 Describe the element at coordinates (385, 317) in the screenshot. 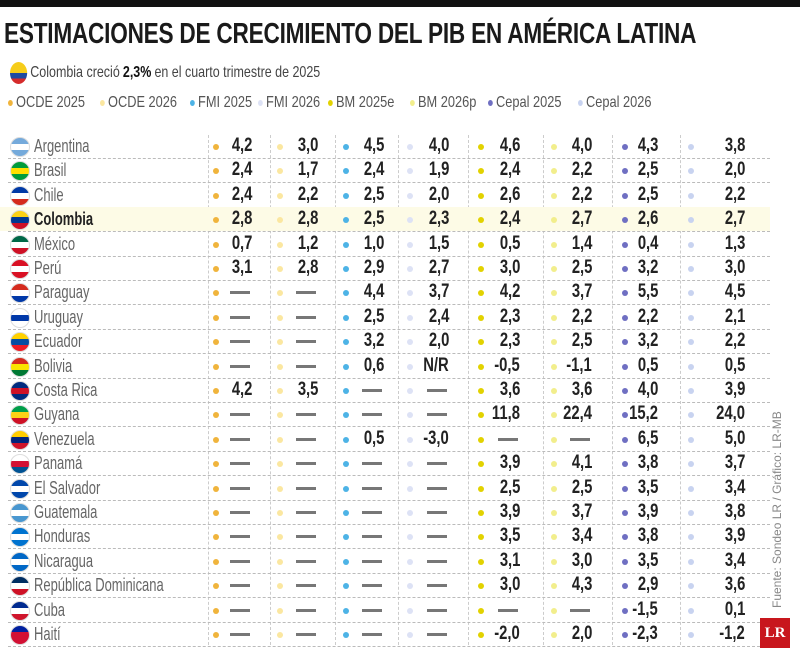

I see `table-row: Uruguay 2,5 2,4 2,3 2,2 2,2 2,1` at that location.